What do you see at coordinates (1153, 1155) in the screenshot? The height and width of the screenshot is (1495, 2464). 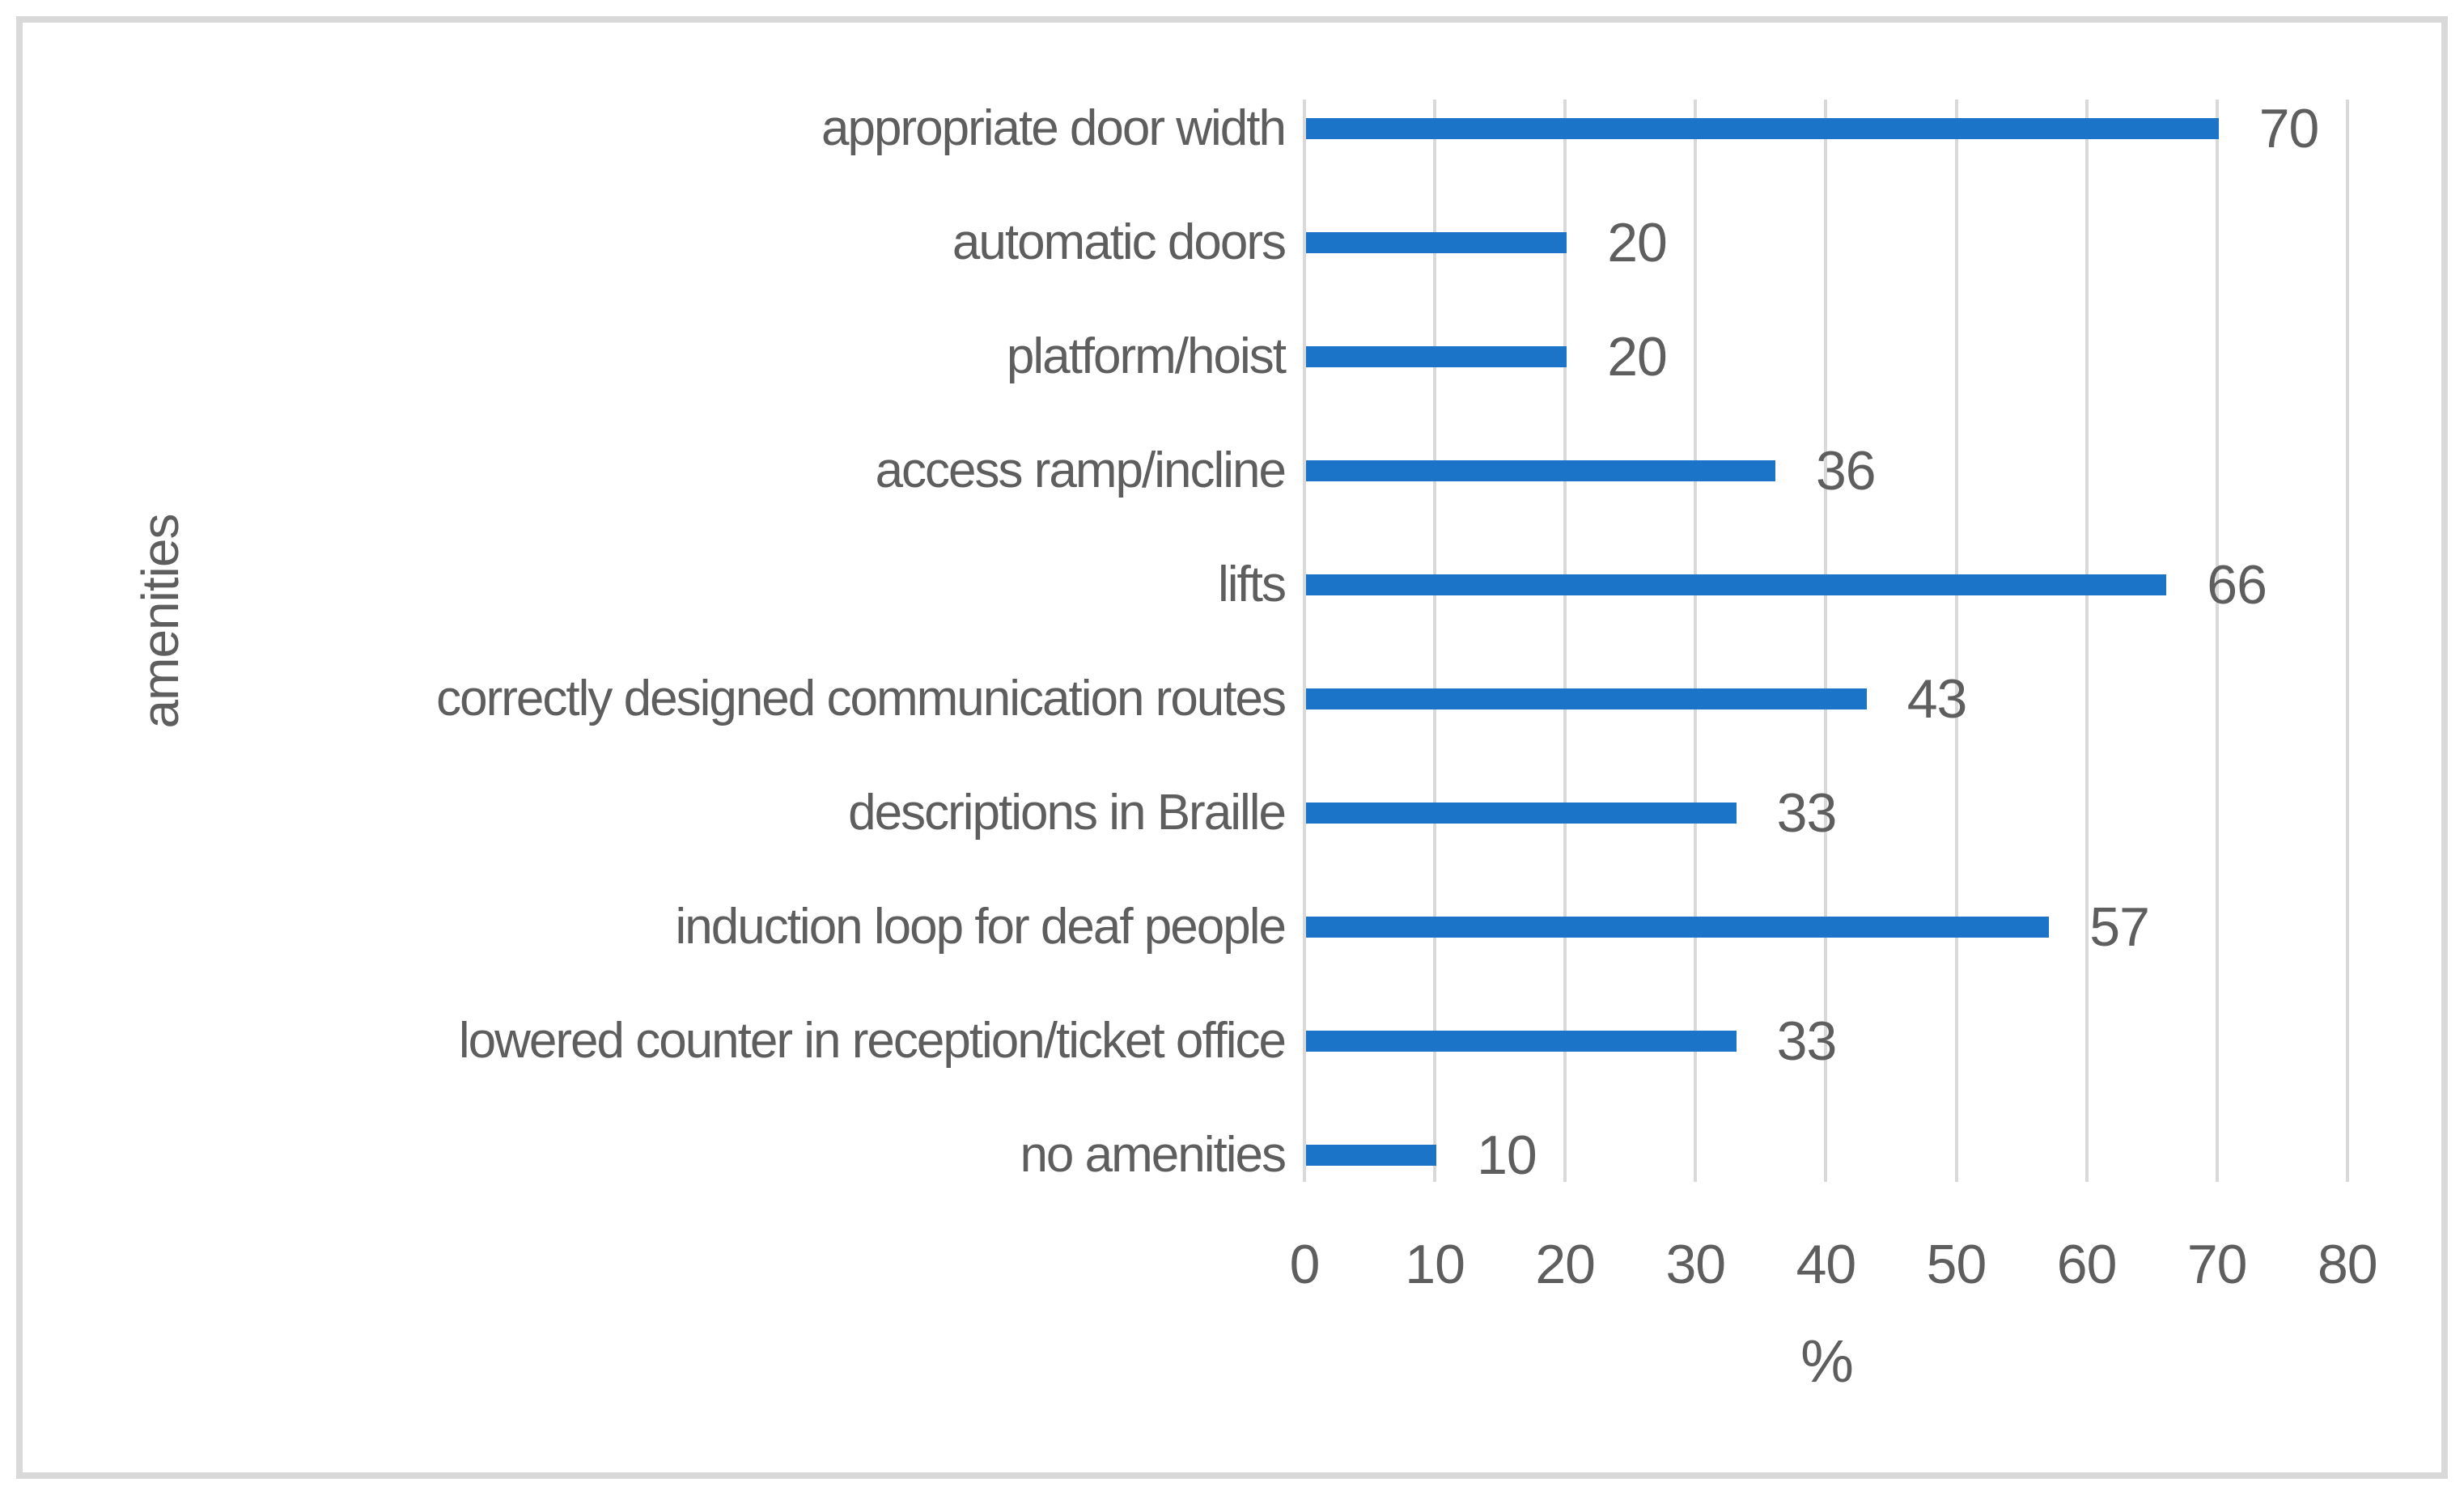 I see `category-label: no amenities` at bounding box center [1153, 1155].